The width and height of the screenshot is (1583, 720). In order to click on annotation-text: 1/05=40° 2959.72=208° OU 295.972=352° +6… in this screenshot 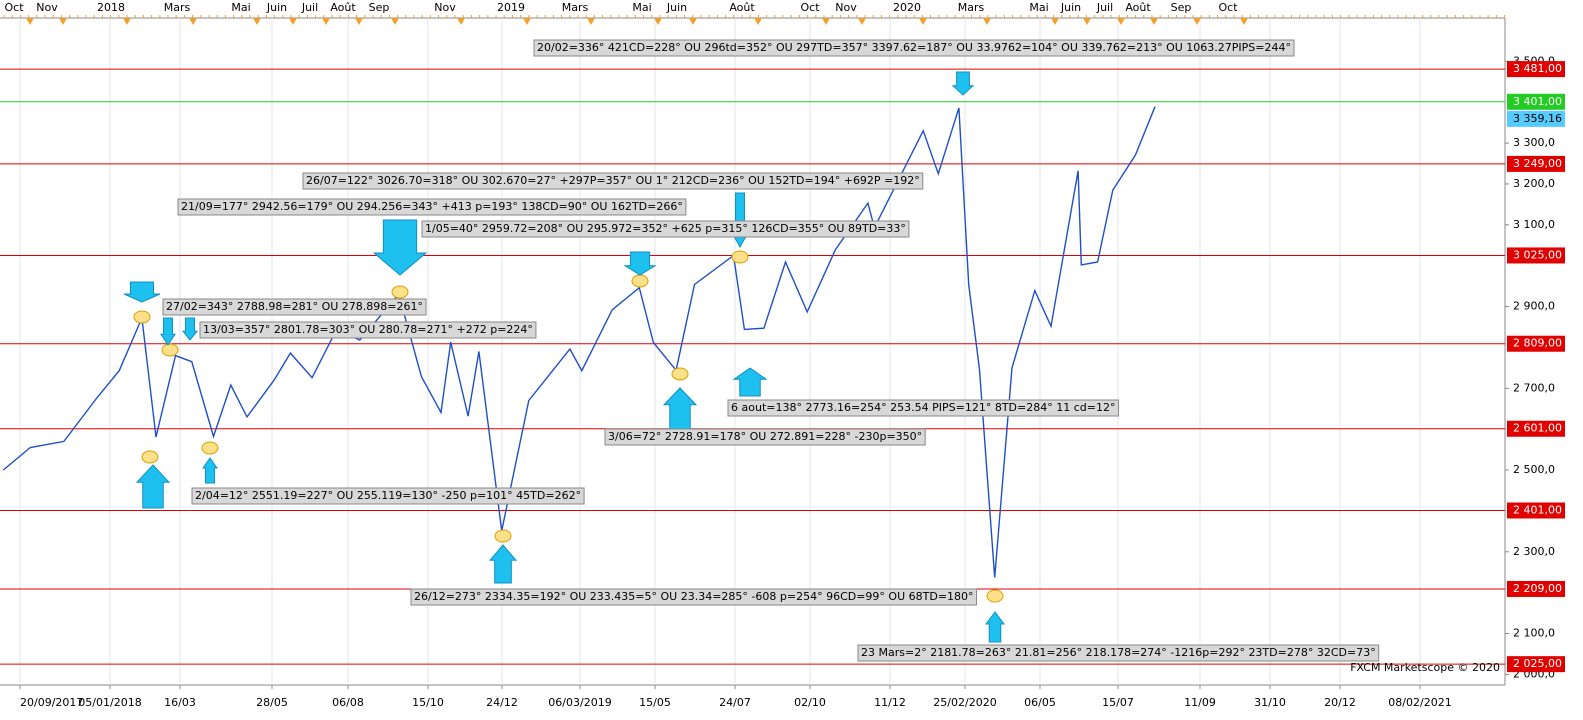, I will do `click(665, 228)`.